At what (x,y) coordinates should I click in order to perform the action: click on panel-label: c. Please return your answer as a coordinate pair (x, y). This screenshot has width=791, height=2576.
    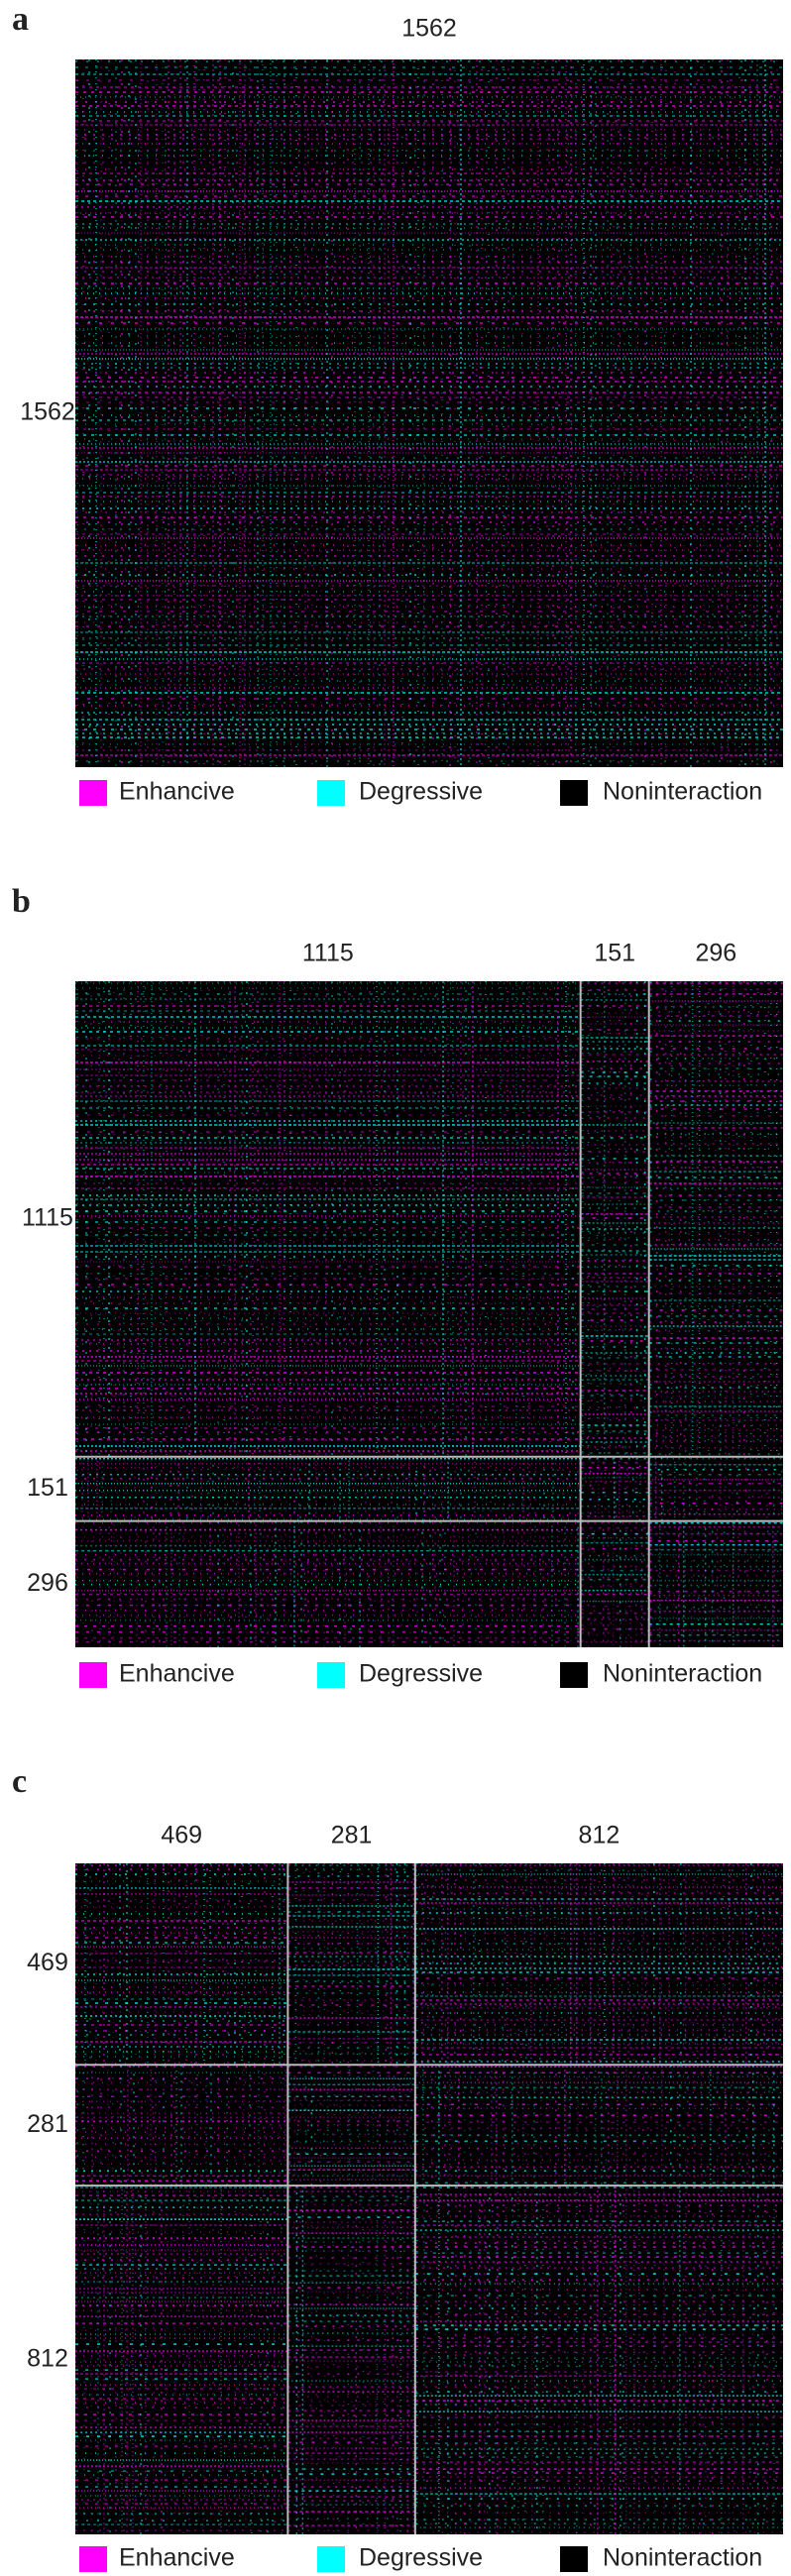
    Looking at the image, I should click on (19, 1781).